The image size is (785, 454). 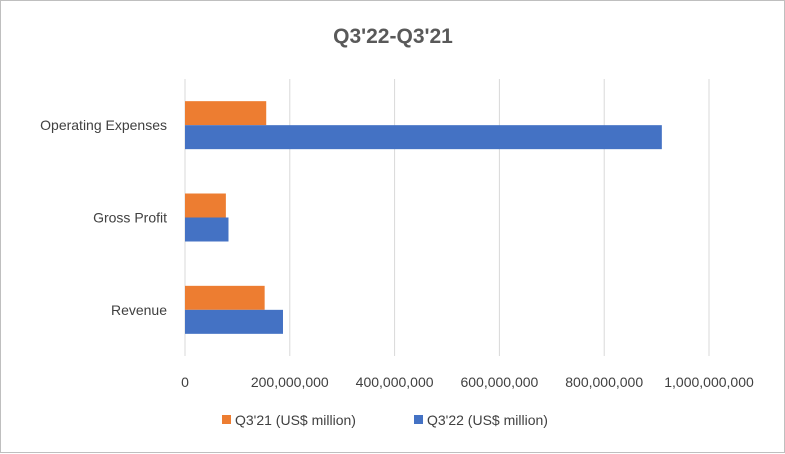 What do you see at coordinates (139, 310) in the screenshot?
I see `category-label: Revenue` at bounding box center [139, 310].